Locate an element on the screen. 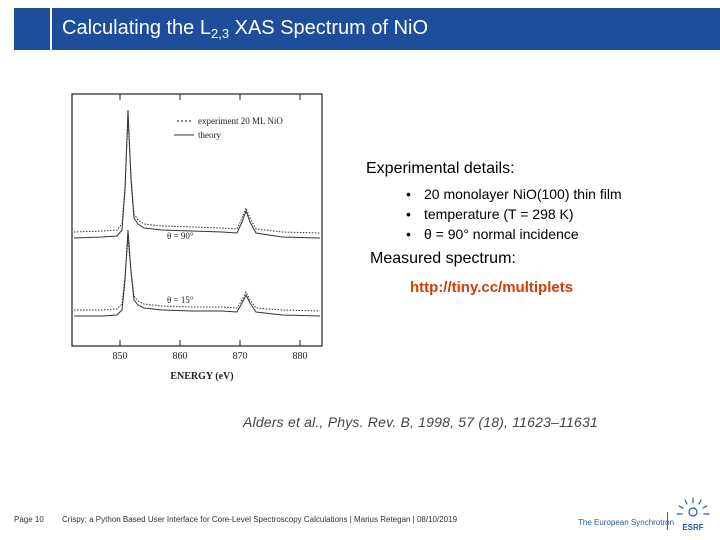 The height and width of the screenshot is (540, 720). list-item: • temperature (T = 298 K) is located at coordinates (490, 214).